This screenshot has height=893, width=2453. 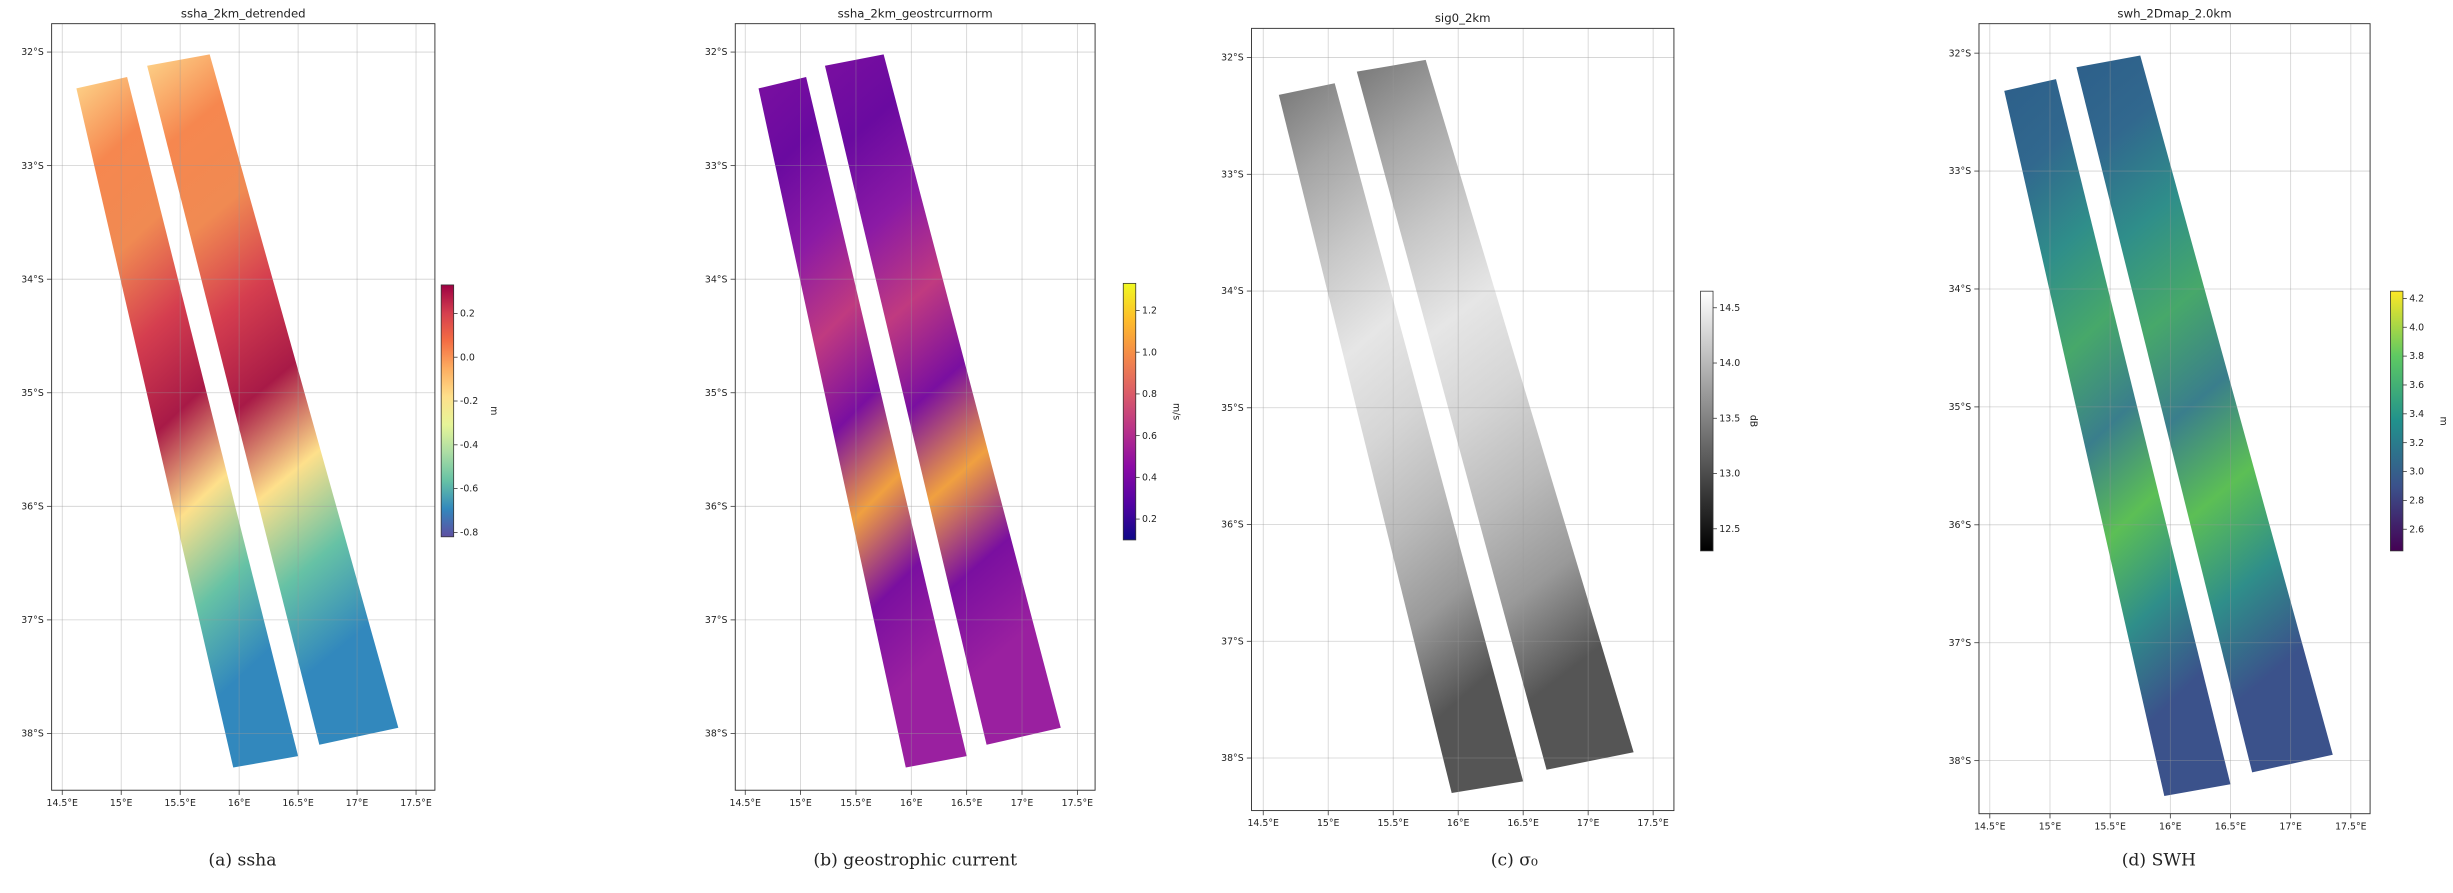 What do you see at coordinates (469, 489) in the screenshot?
I see `colorbar-tick-label: -0.6` at bounding box center [469, 489].